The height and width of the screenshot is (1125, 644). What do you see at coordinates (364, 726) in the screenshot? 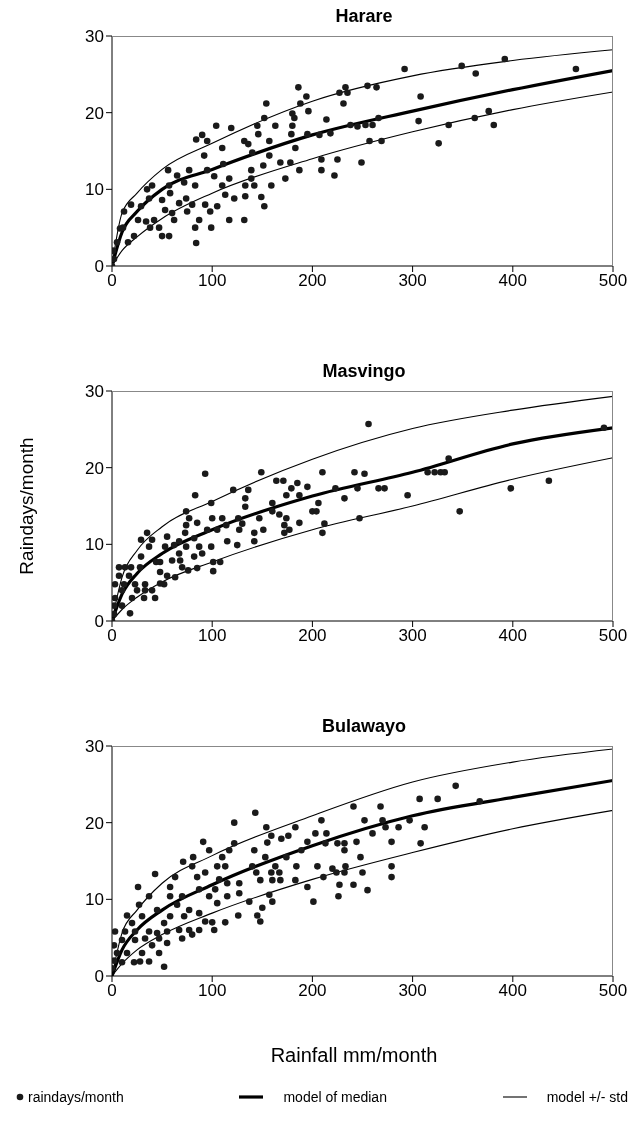
I see `chart-title: Bulawayo` at bounding box center [364, 726].